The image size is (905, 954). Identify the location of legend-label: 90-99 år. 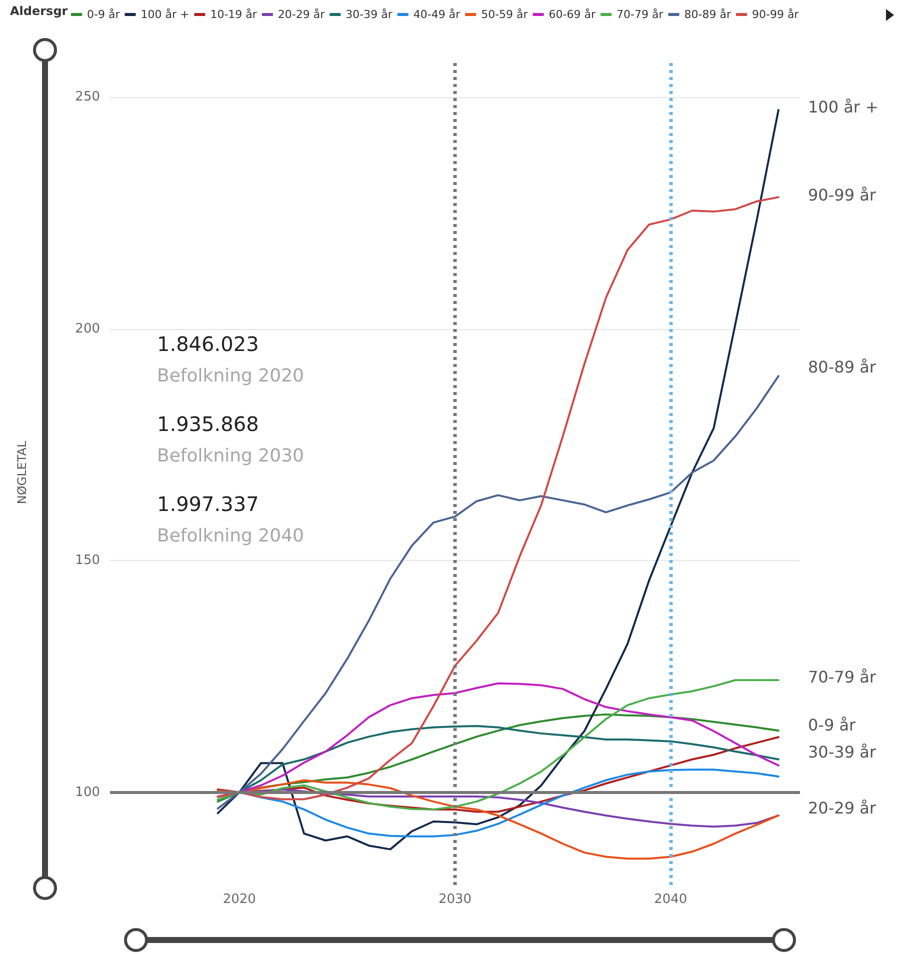
(776, 14).